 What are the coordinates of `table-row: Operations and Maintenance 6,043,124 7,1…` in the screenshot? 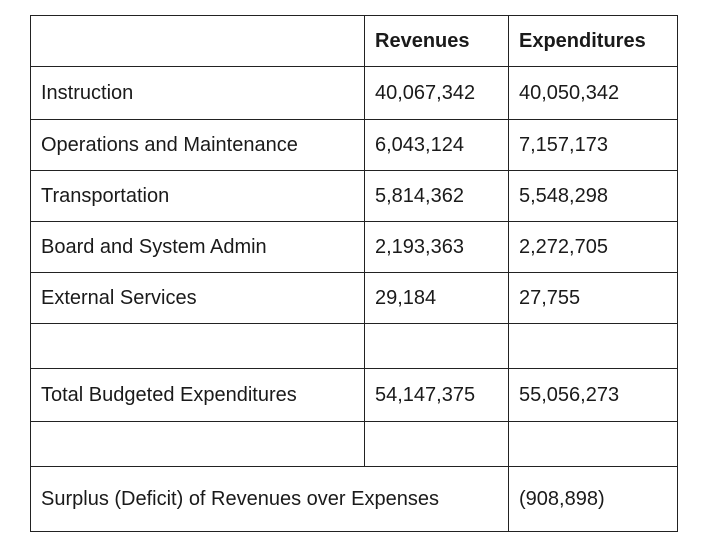 It's located at (354, 145).